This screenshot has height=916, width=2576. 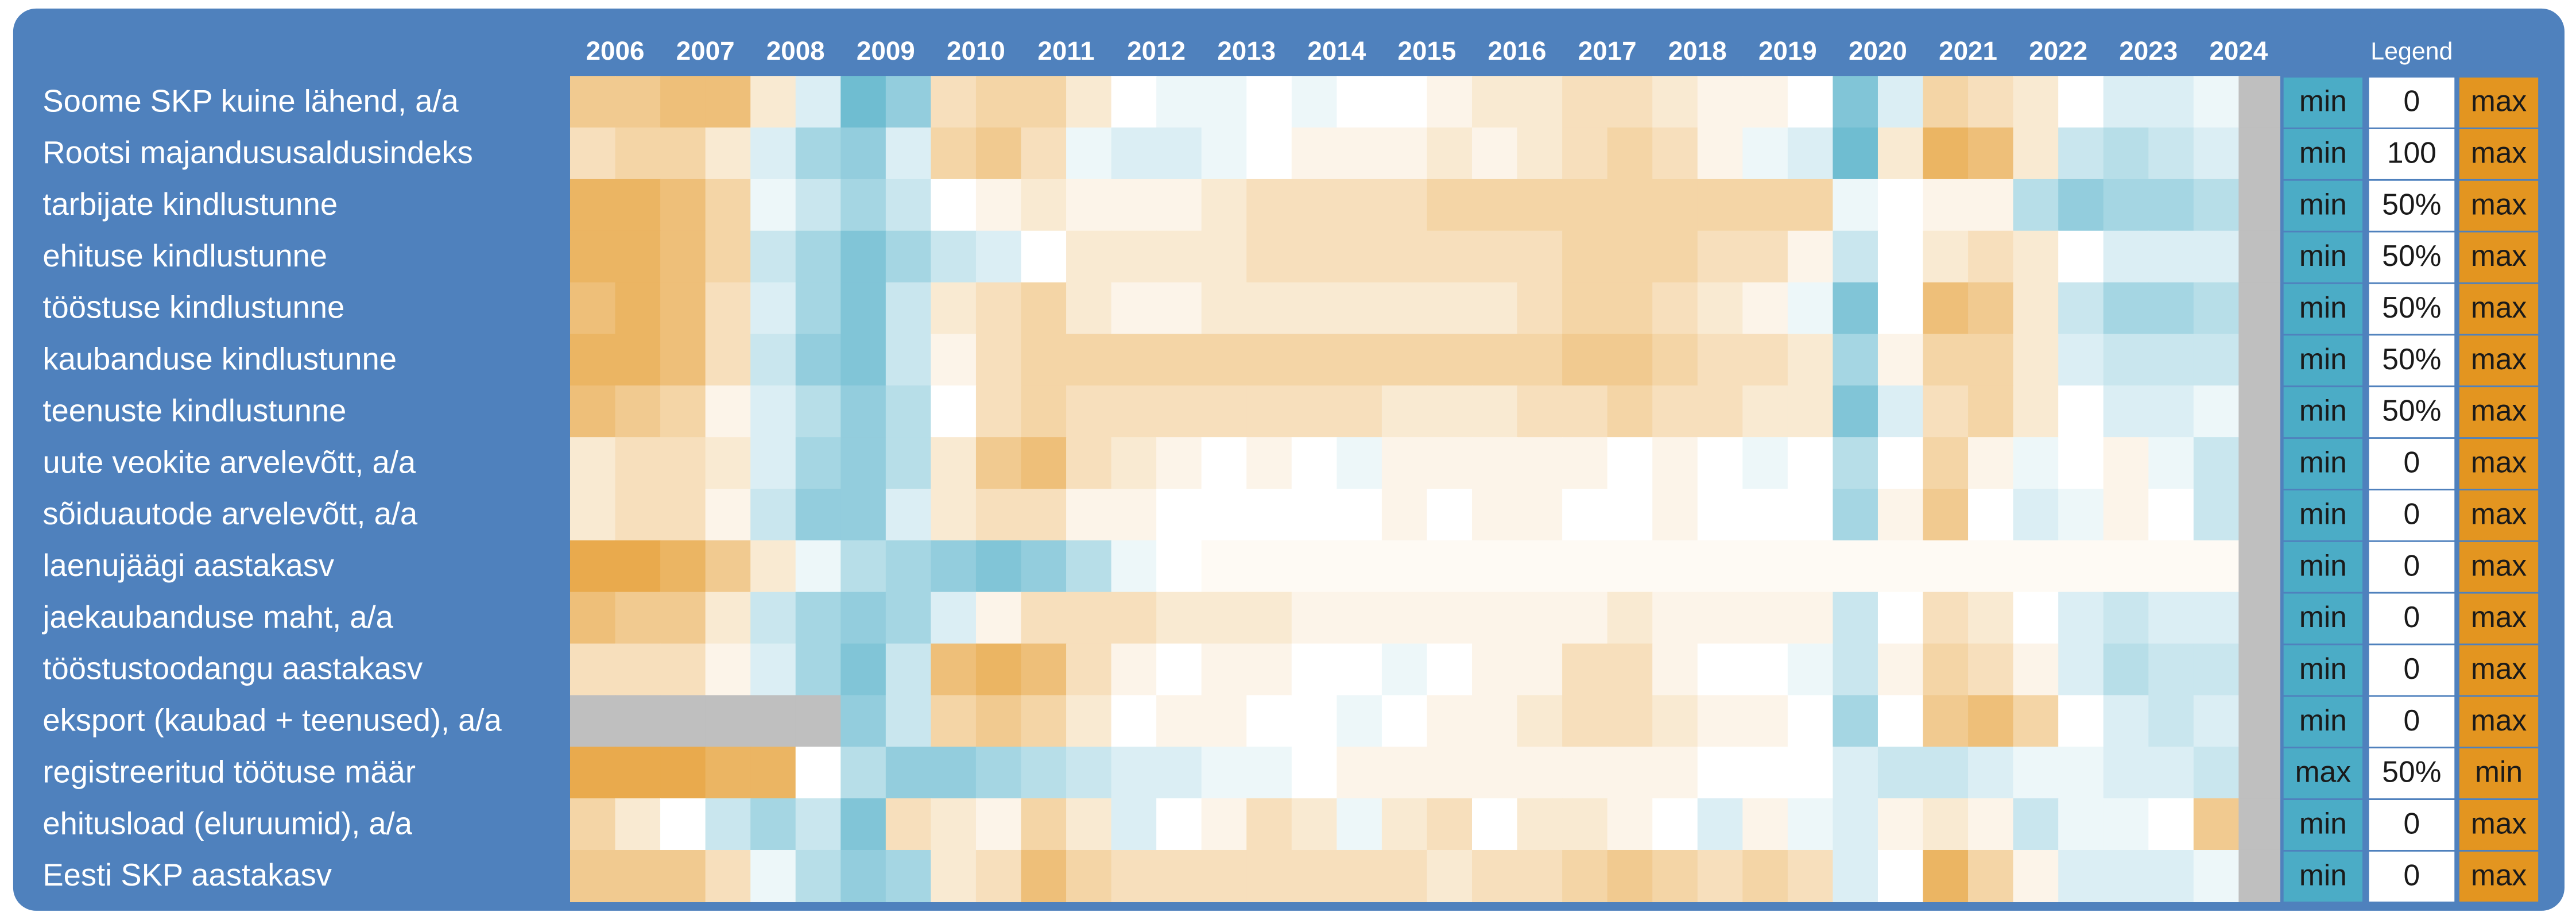 What do you see at coordinates (219, 359) in the screenshot?
I see `row-label: kaubanduse kindlustunne` at bounding box center [219, 359].